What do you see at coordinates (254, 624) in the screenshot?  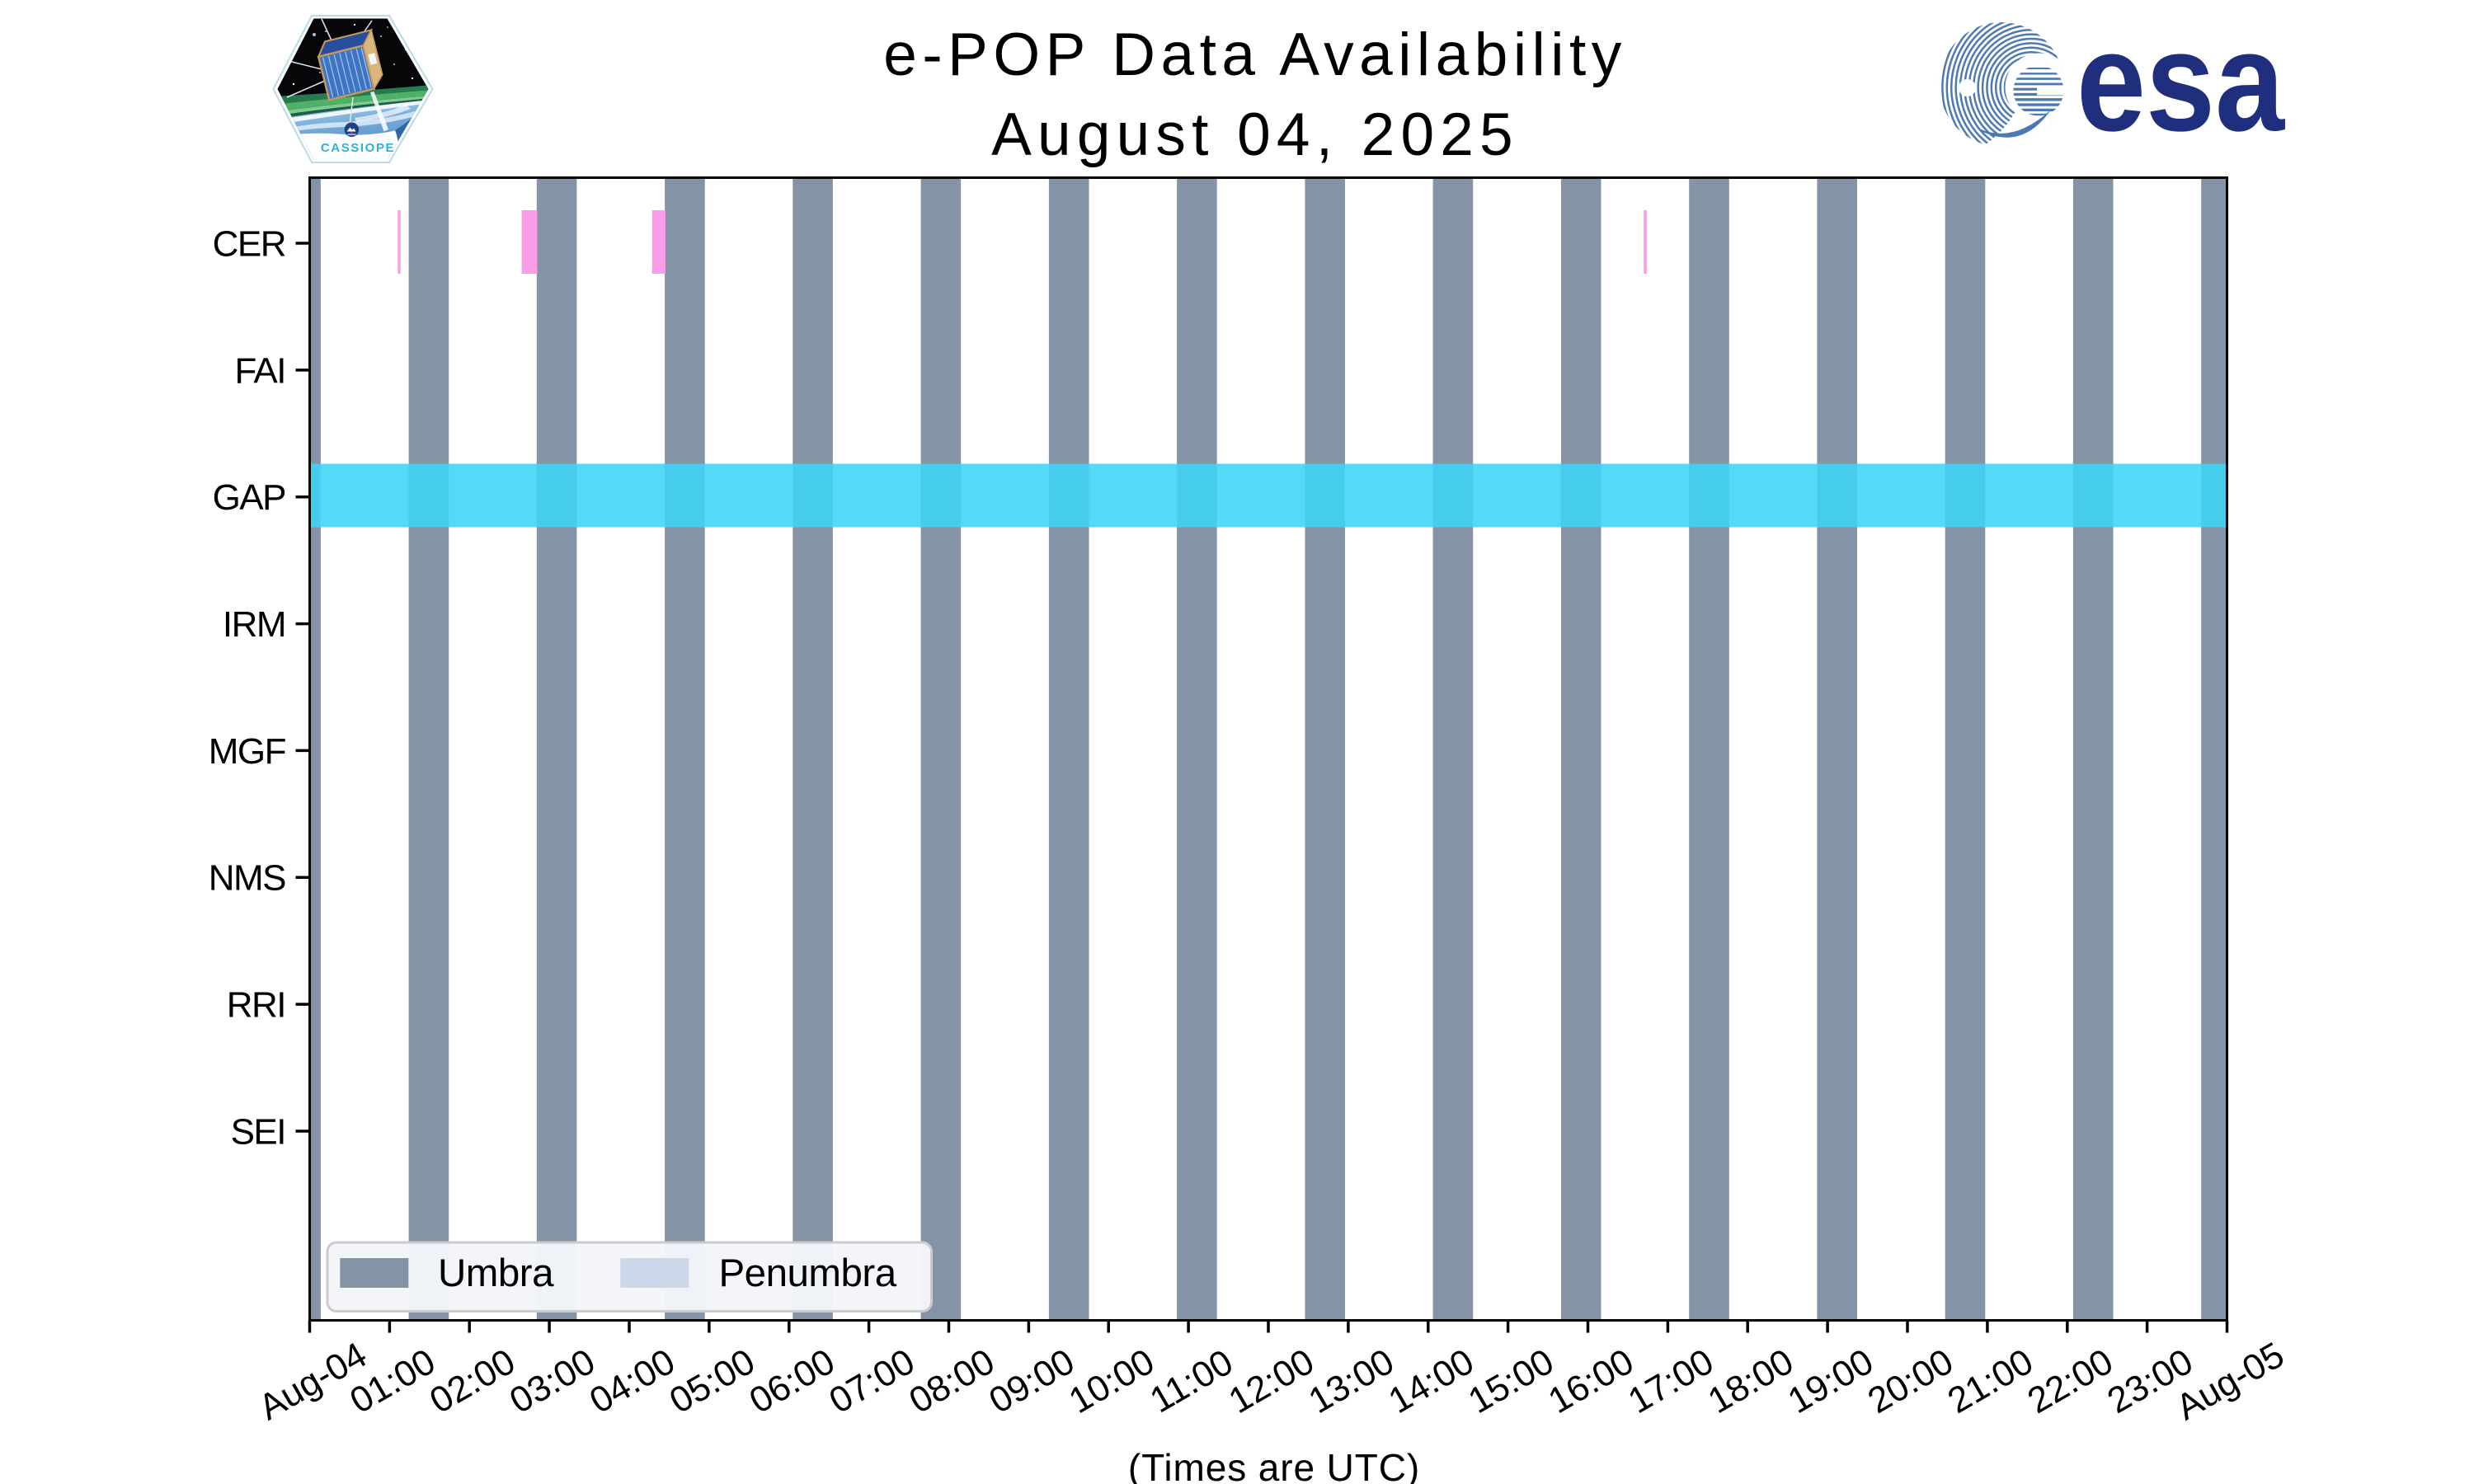 I see `svg-text: IRM` at bounding box center [254, 624].